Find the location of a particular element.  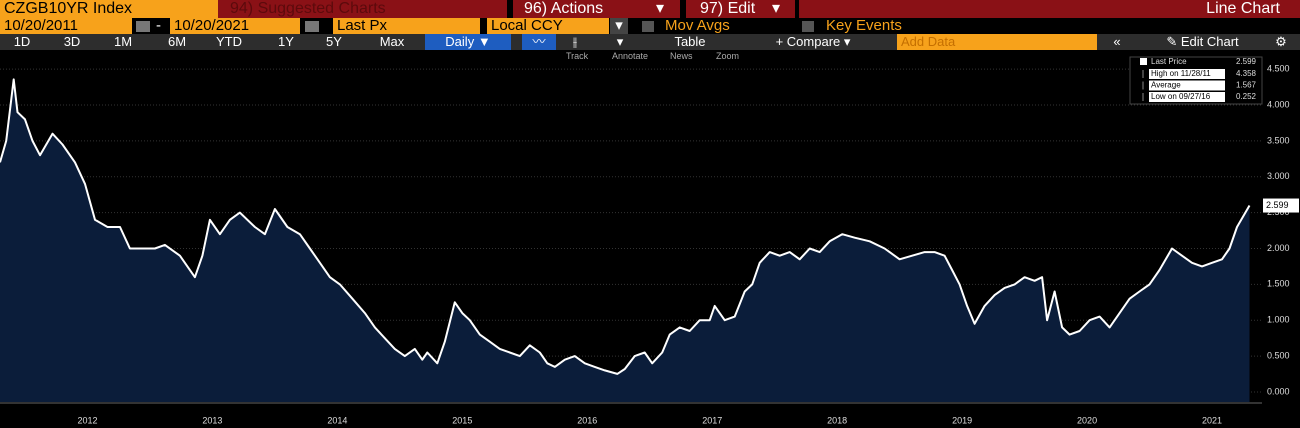

last-value-box is located at coordinates (1281, 205).